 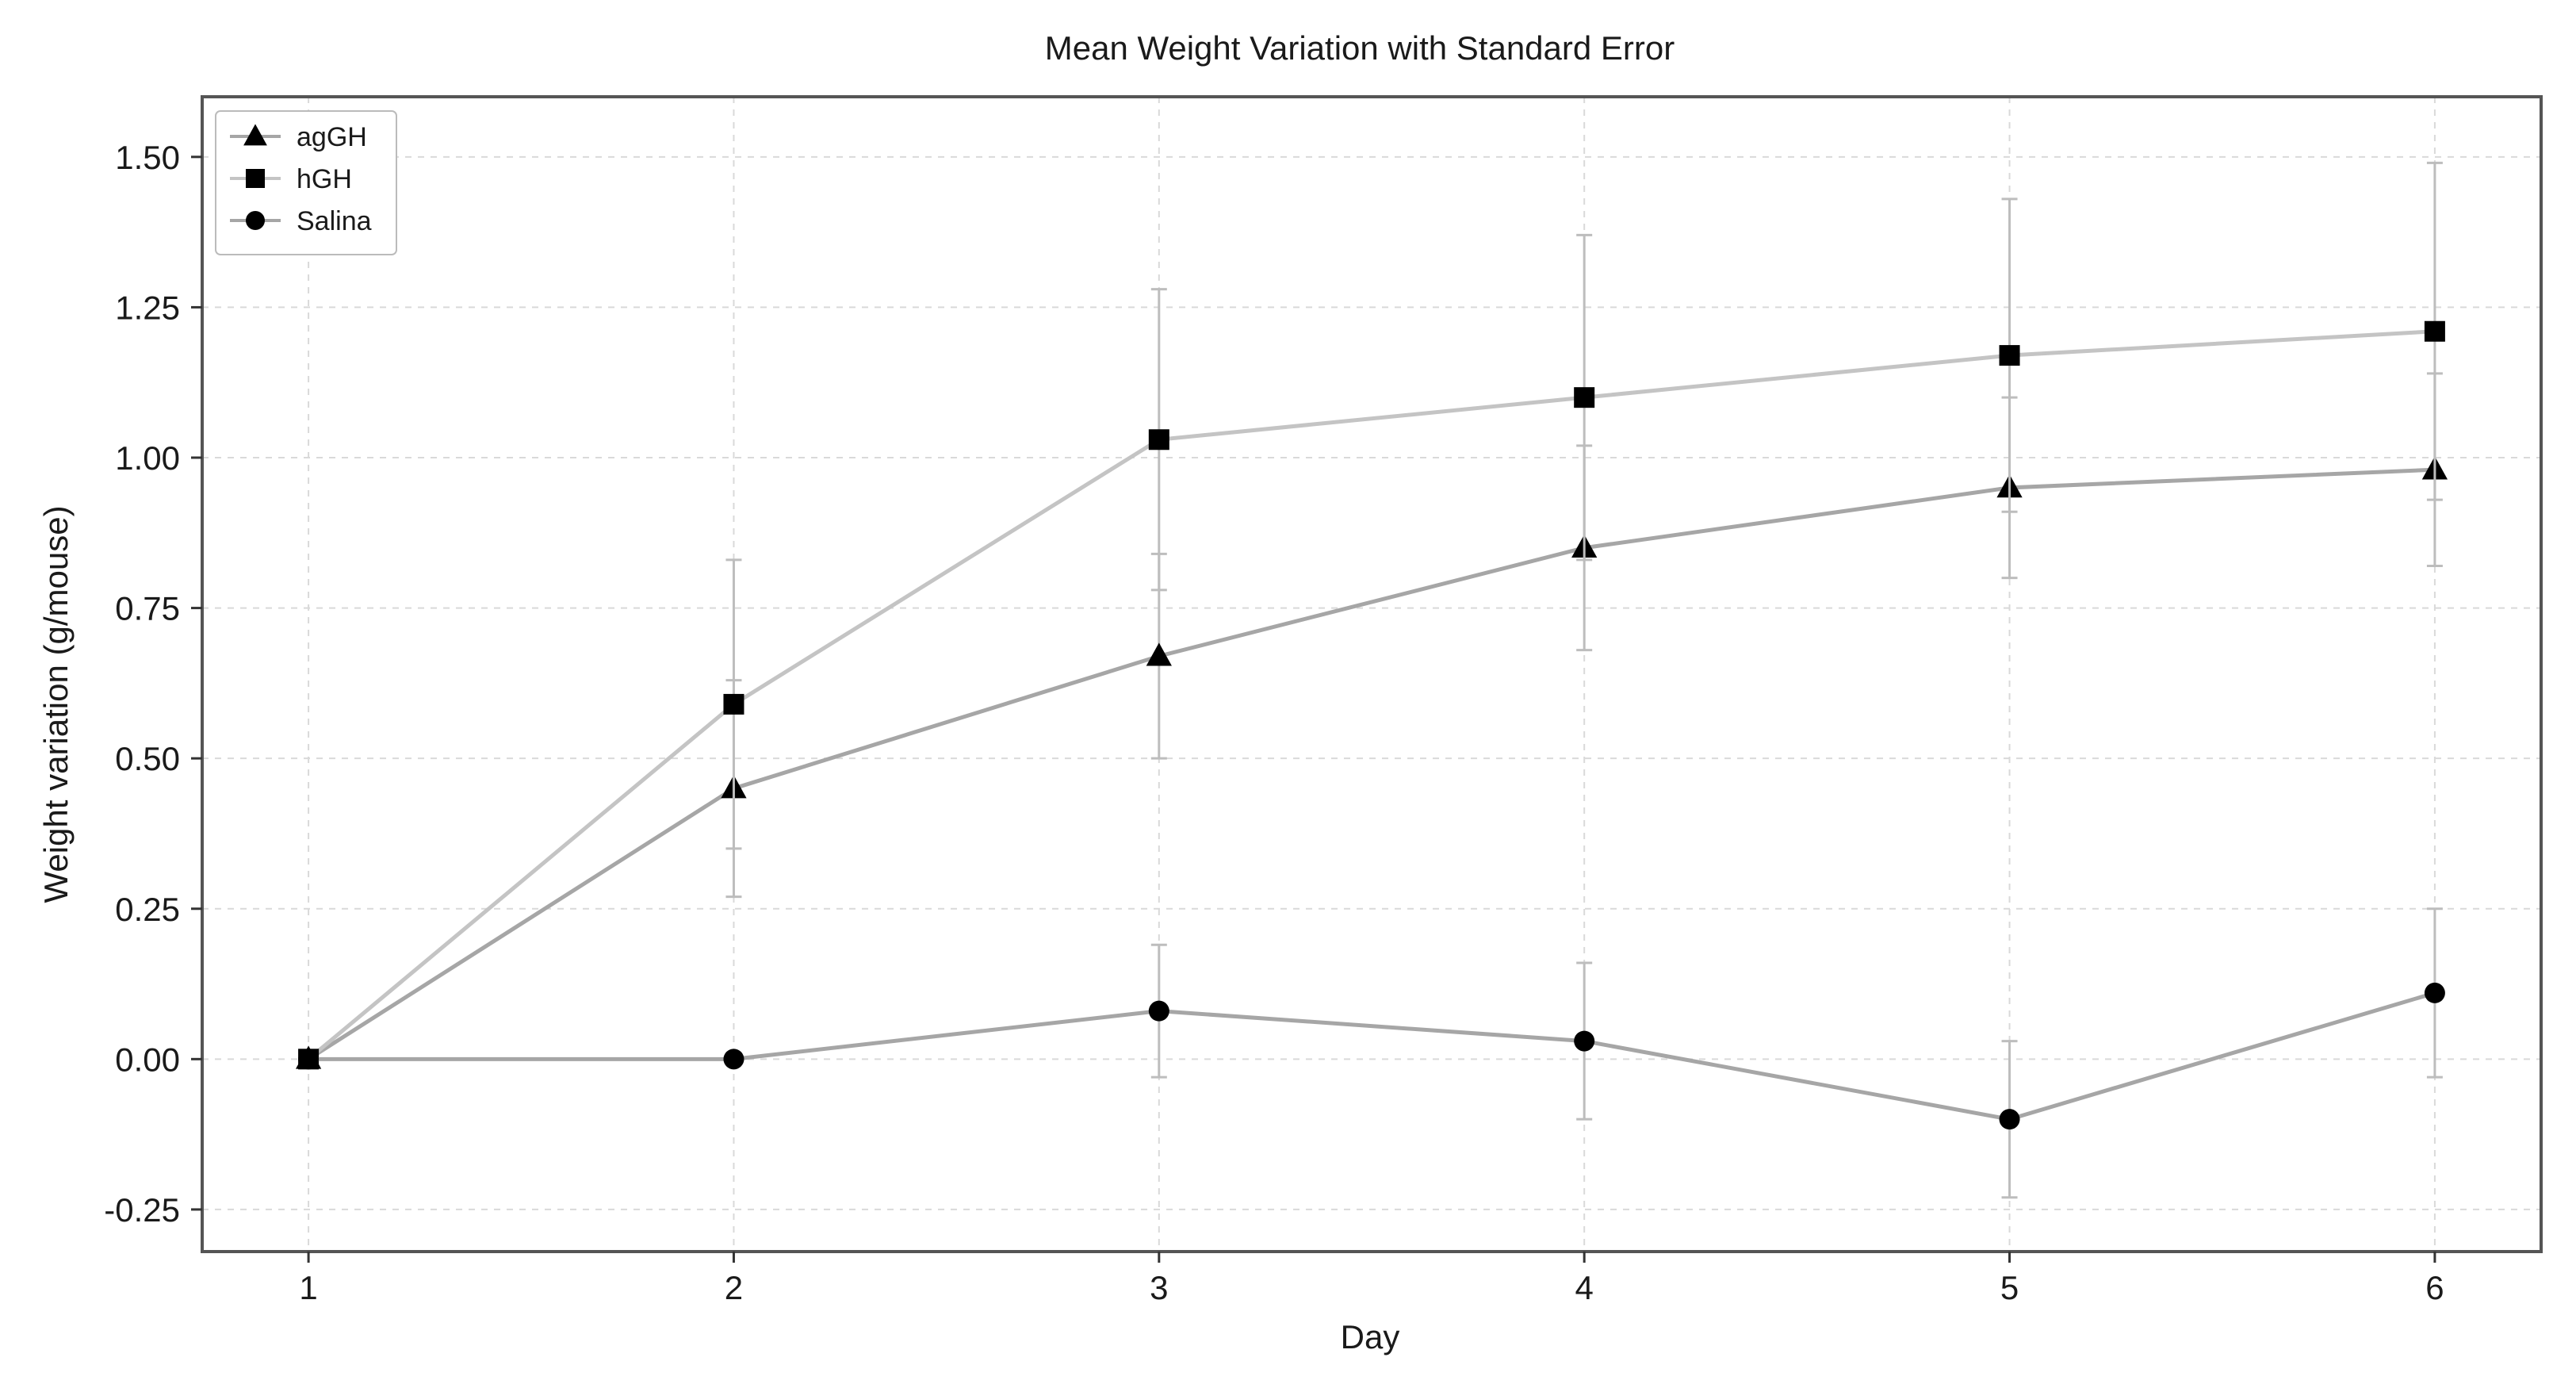 I want to click on x-tick-label: 2, so click(x=734, y=1287).